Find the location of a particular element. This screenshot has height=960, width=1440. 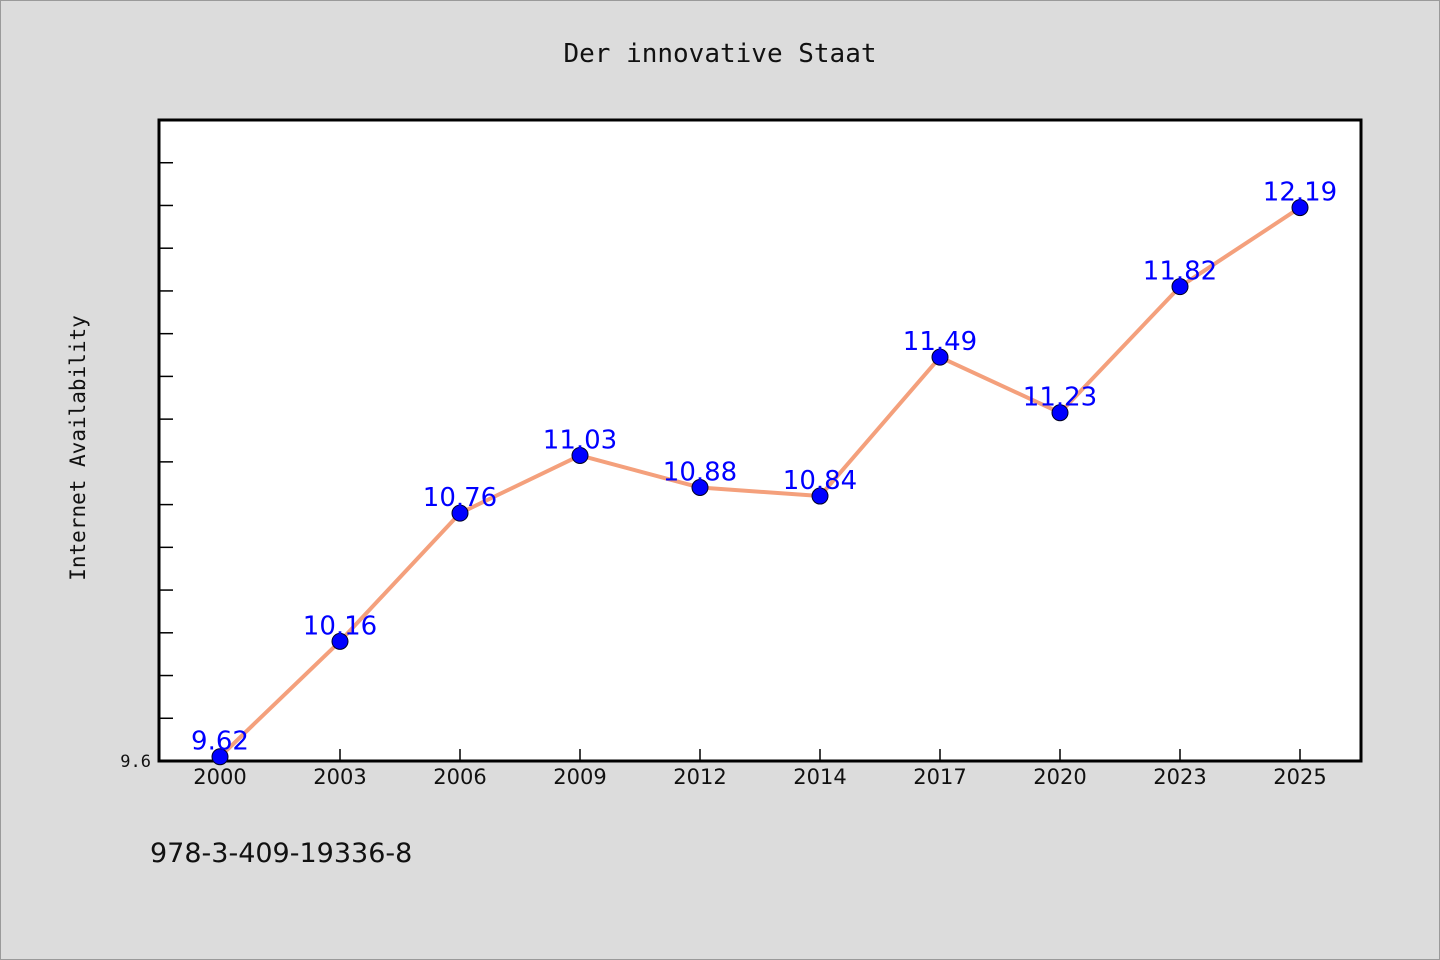

y-tick-label: 9.6 is located at coordinates (135, 762).